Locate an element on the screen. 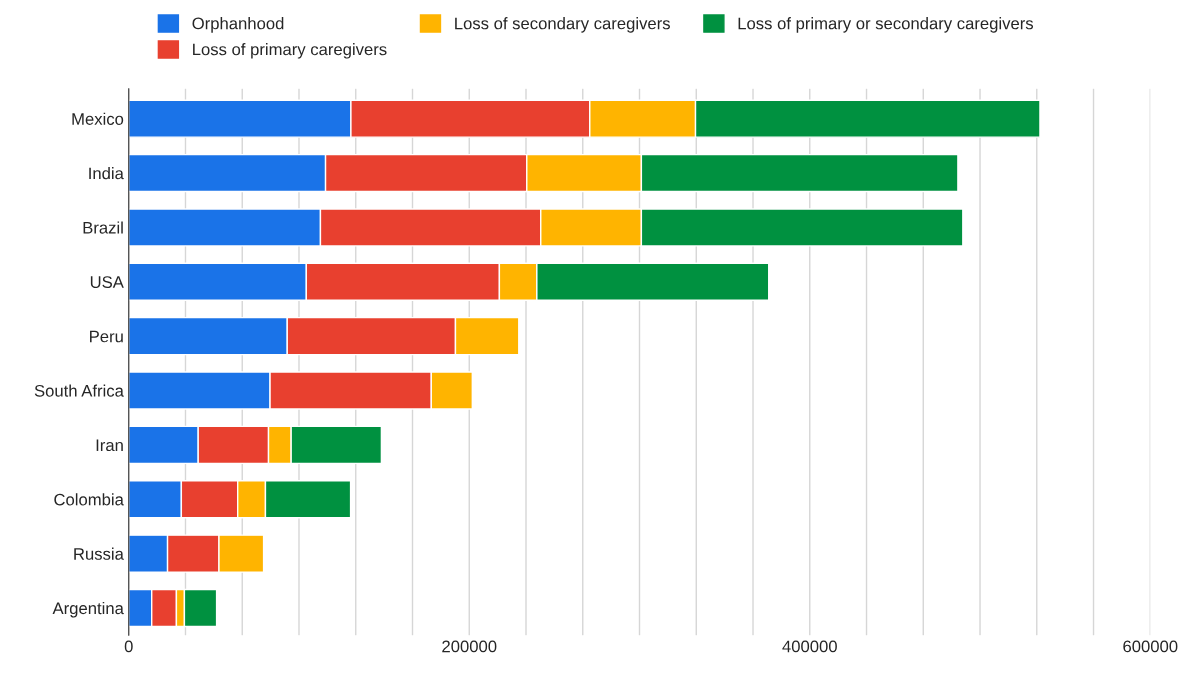 Image resolution: width=1192 pixels, height=683 pixels. legend-label: Loss of primary or secondary caregivers is located at coordinates (886, 25).